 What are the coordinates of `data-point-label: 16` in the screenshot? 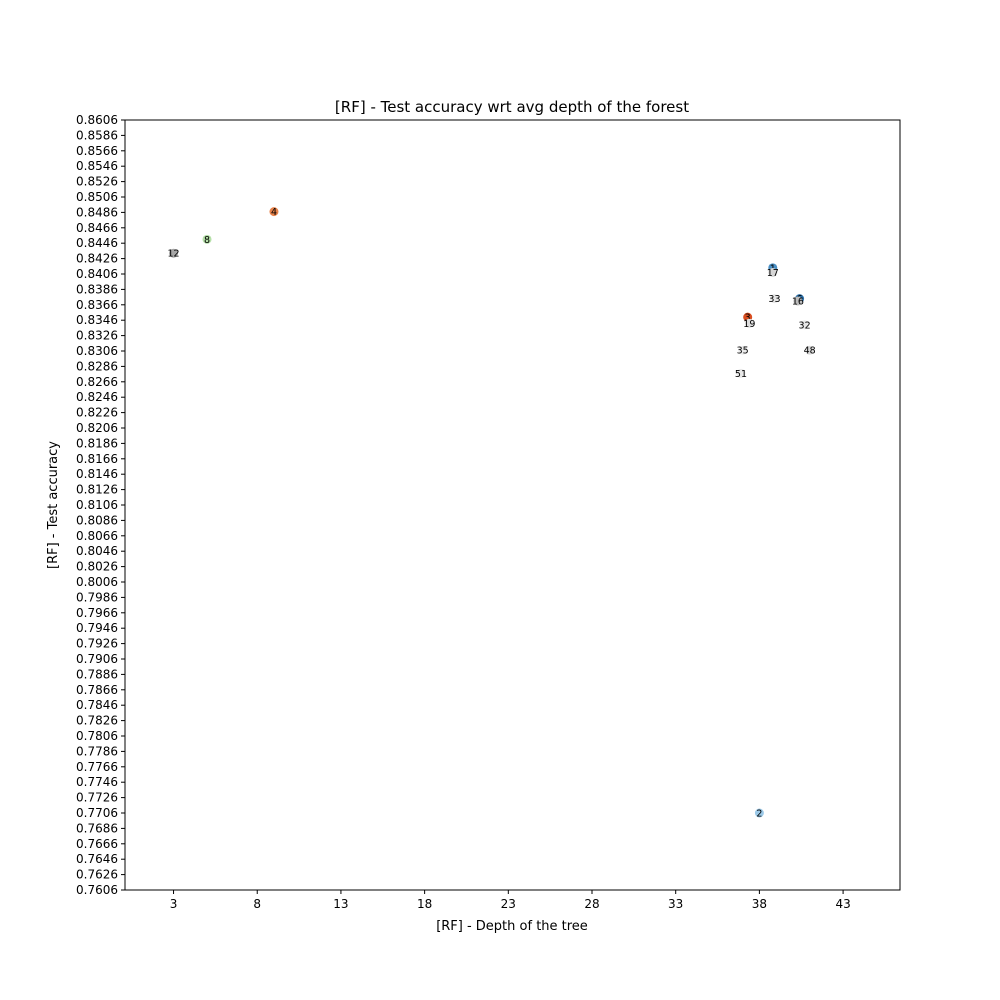 It's located at (798, 301).